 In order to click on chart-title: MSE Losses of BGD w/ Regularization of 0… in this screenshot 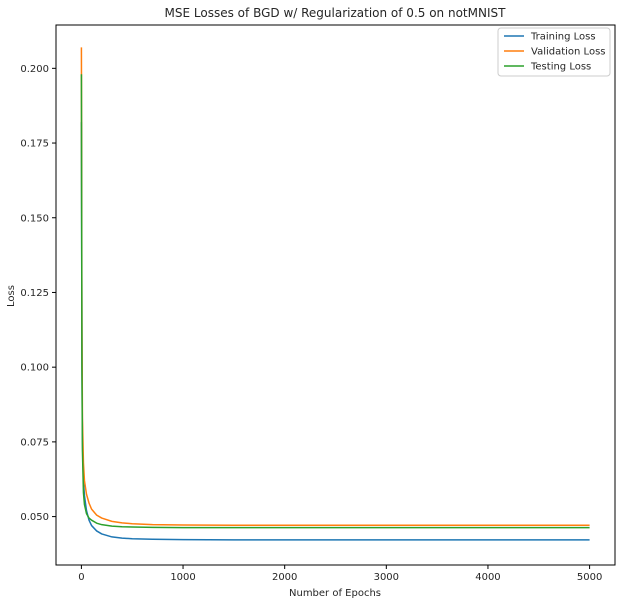, I will do `click(336, 13)`.